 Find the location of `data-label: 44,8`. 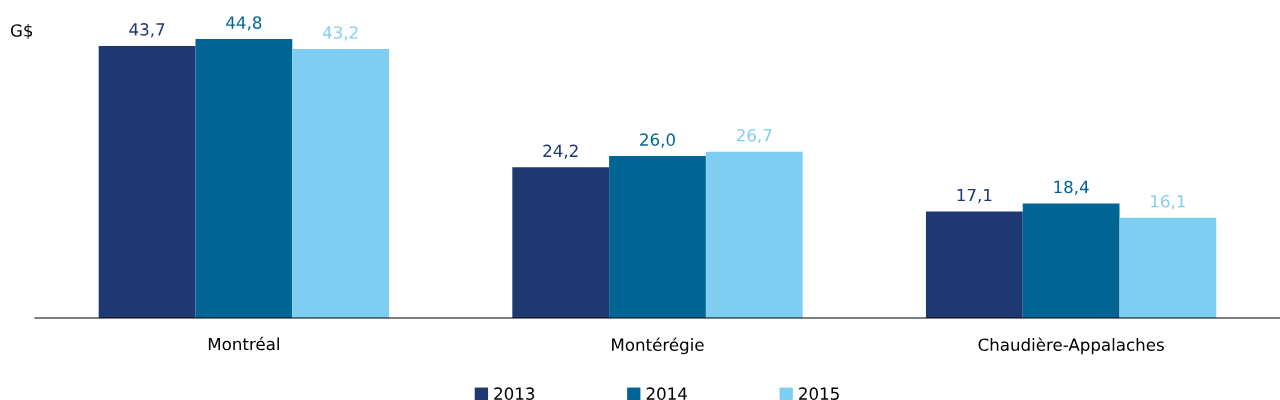

data-label: 44,8 is located at coordinates (244, 23).